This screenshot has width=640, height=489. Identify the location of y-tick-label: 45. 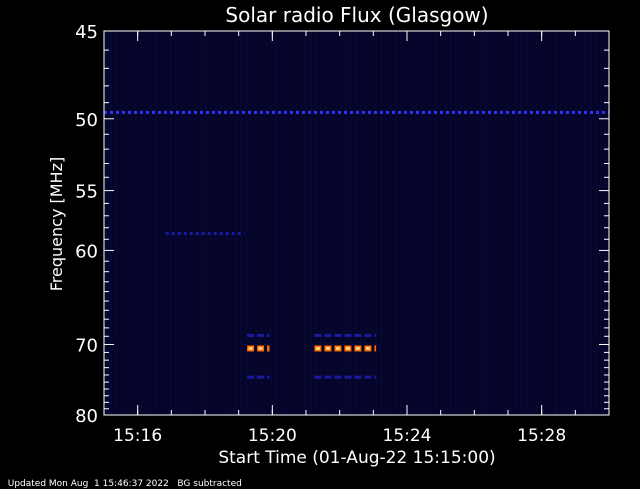
(86, 32).